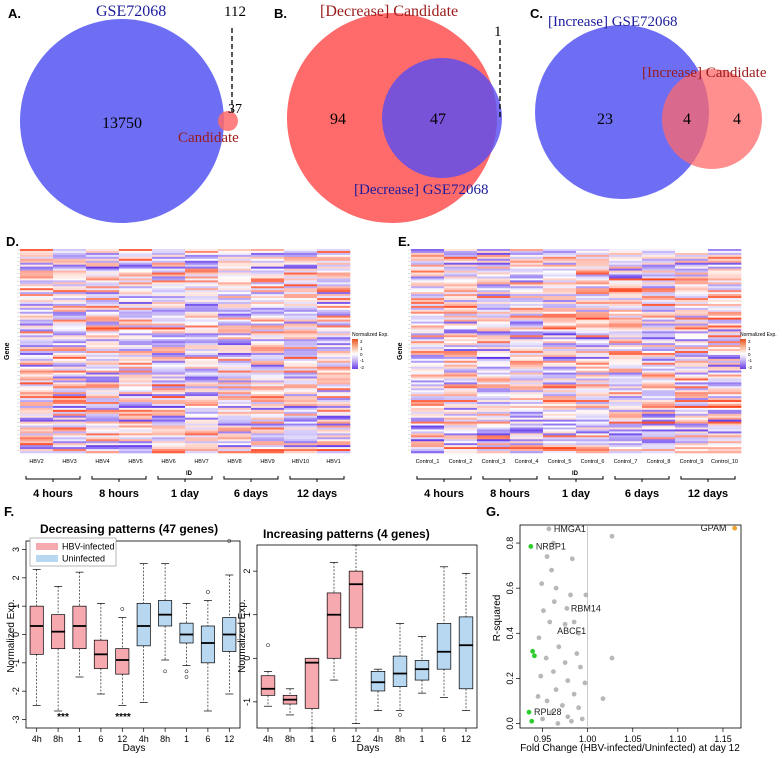 The height and width of the screenshot is (758, 782). Describe the element at coordinates (7, 351) in the screenshot. I see `heatmap-d-ylabel: Gene` at that location.